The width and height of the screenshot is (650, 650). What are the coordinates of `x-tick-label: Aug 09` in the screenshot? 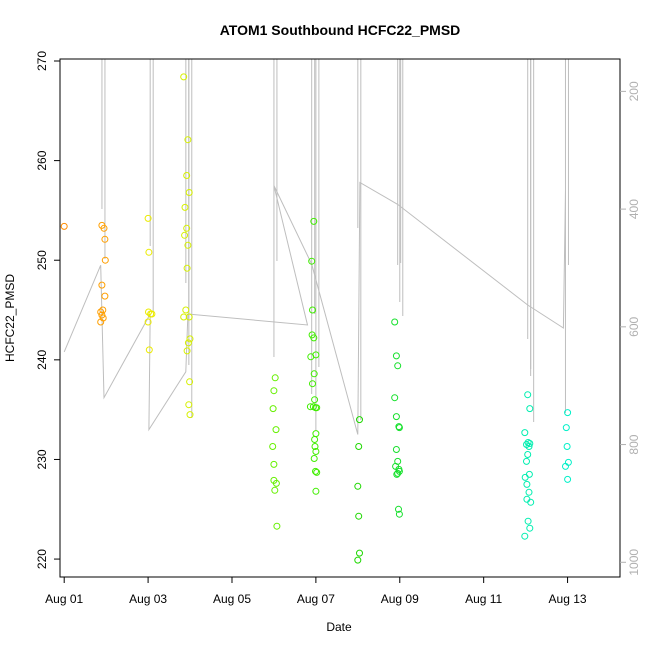 It's located at (400, 599).